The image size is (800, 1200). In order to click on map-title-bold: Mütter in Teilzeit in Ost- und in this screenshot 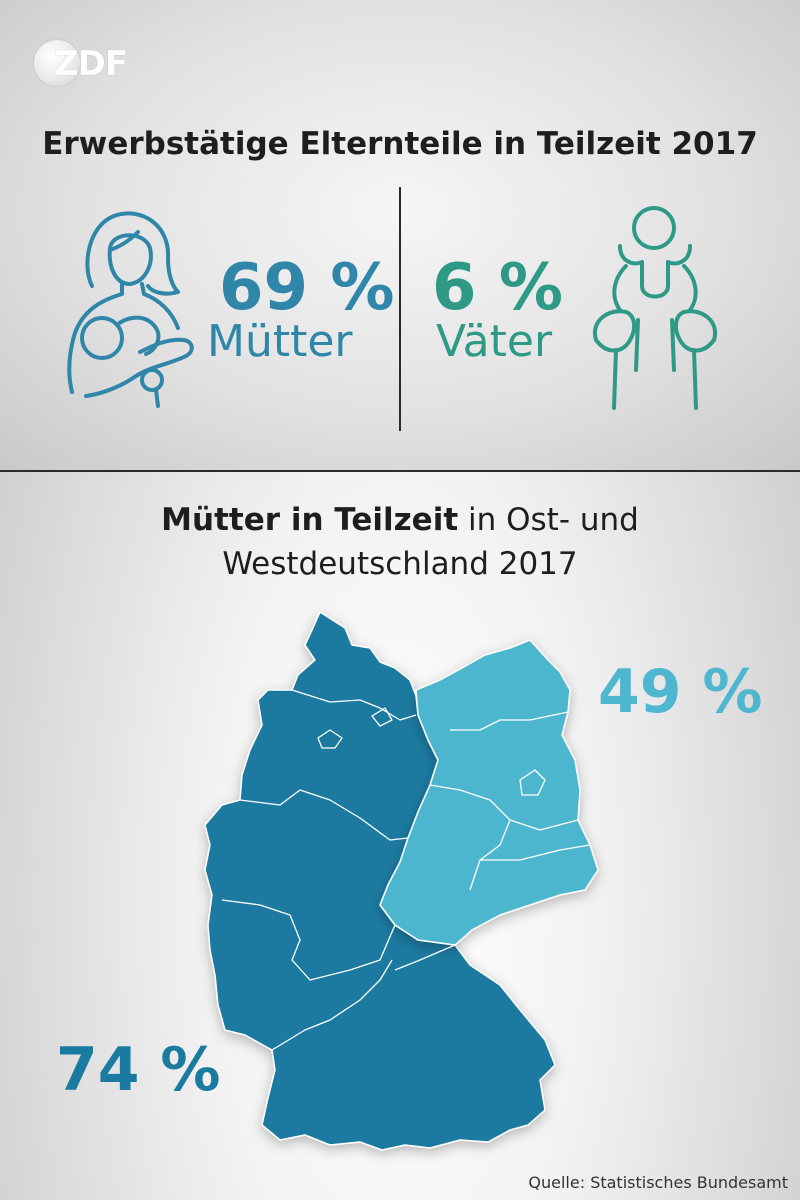, I will do `click(400, 520)`.